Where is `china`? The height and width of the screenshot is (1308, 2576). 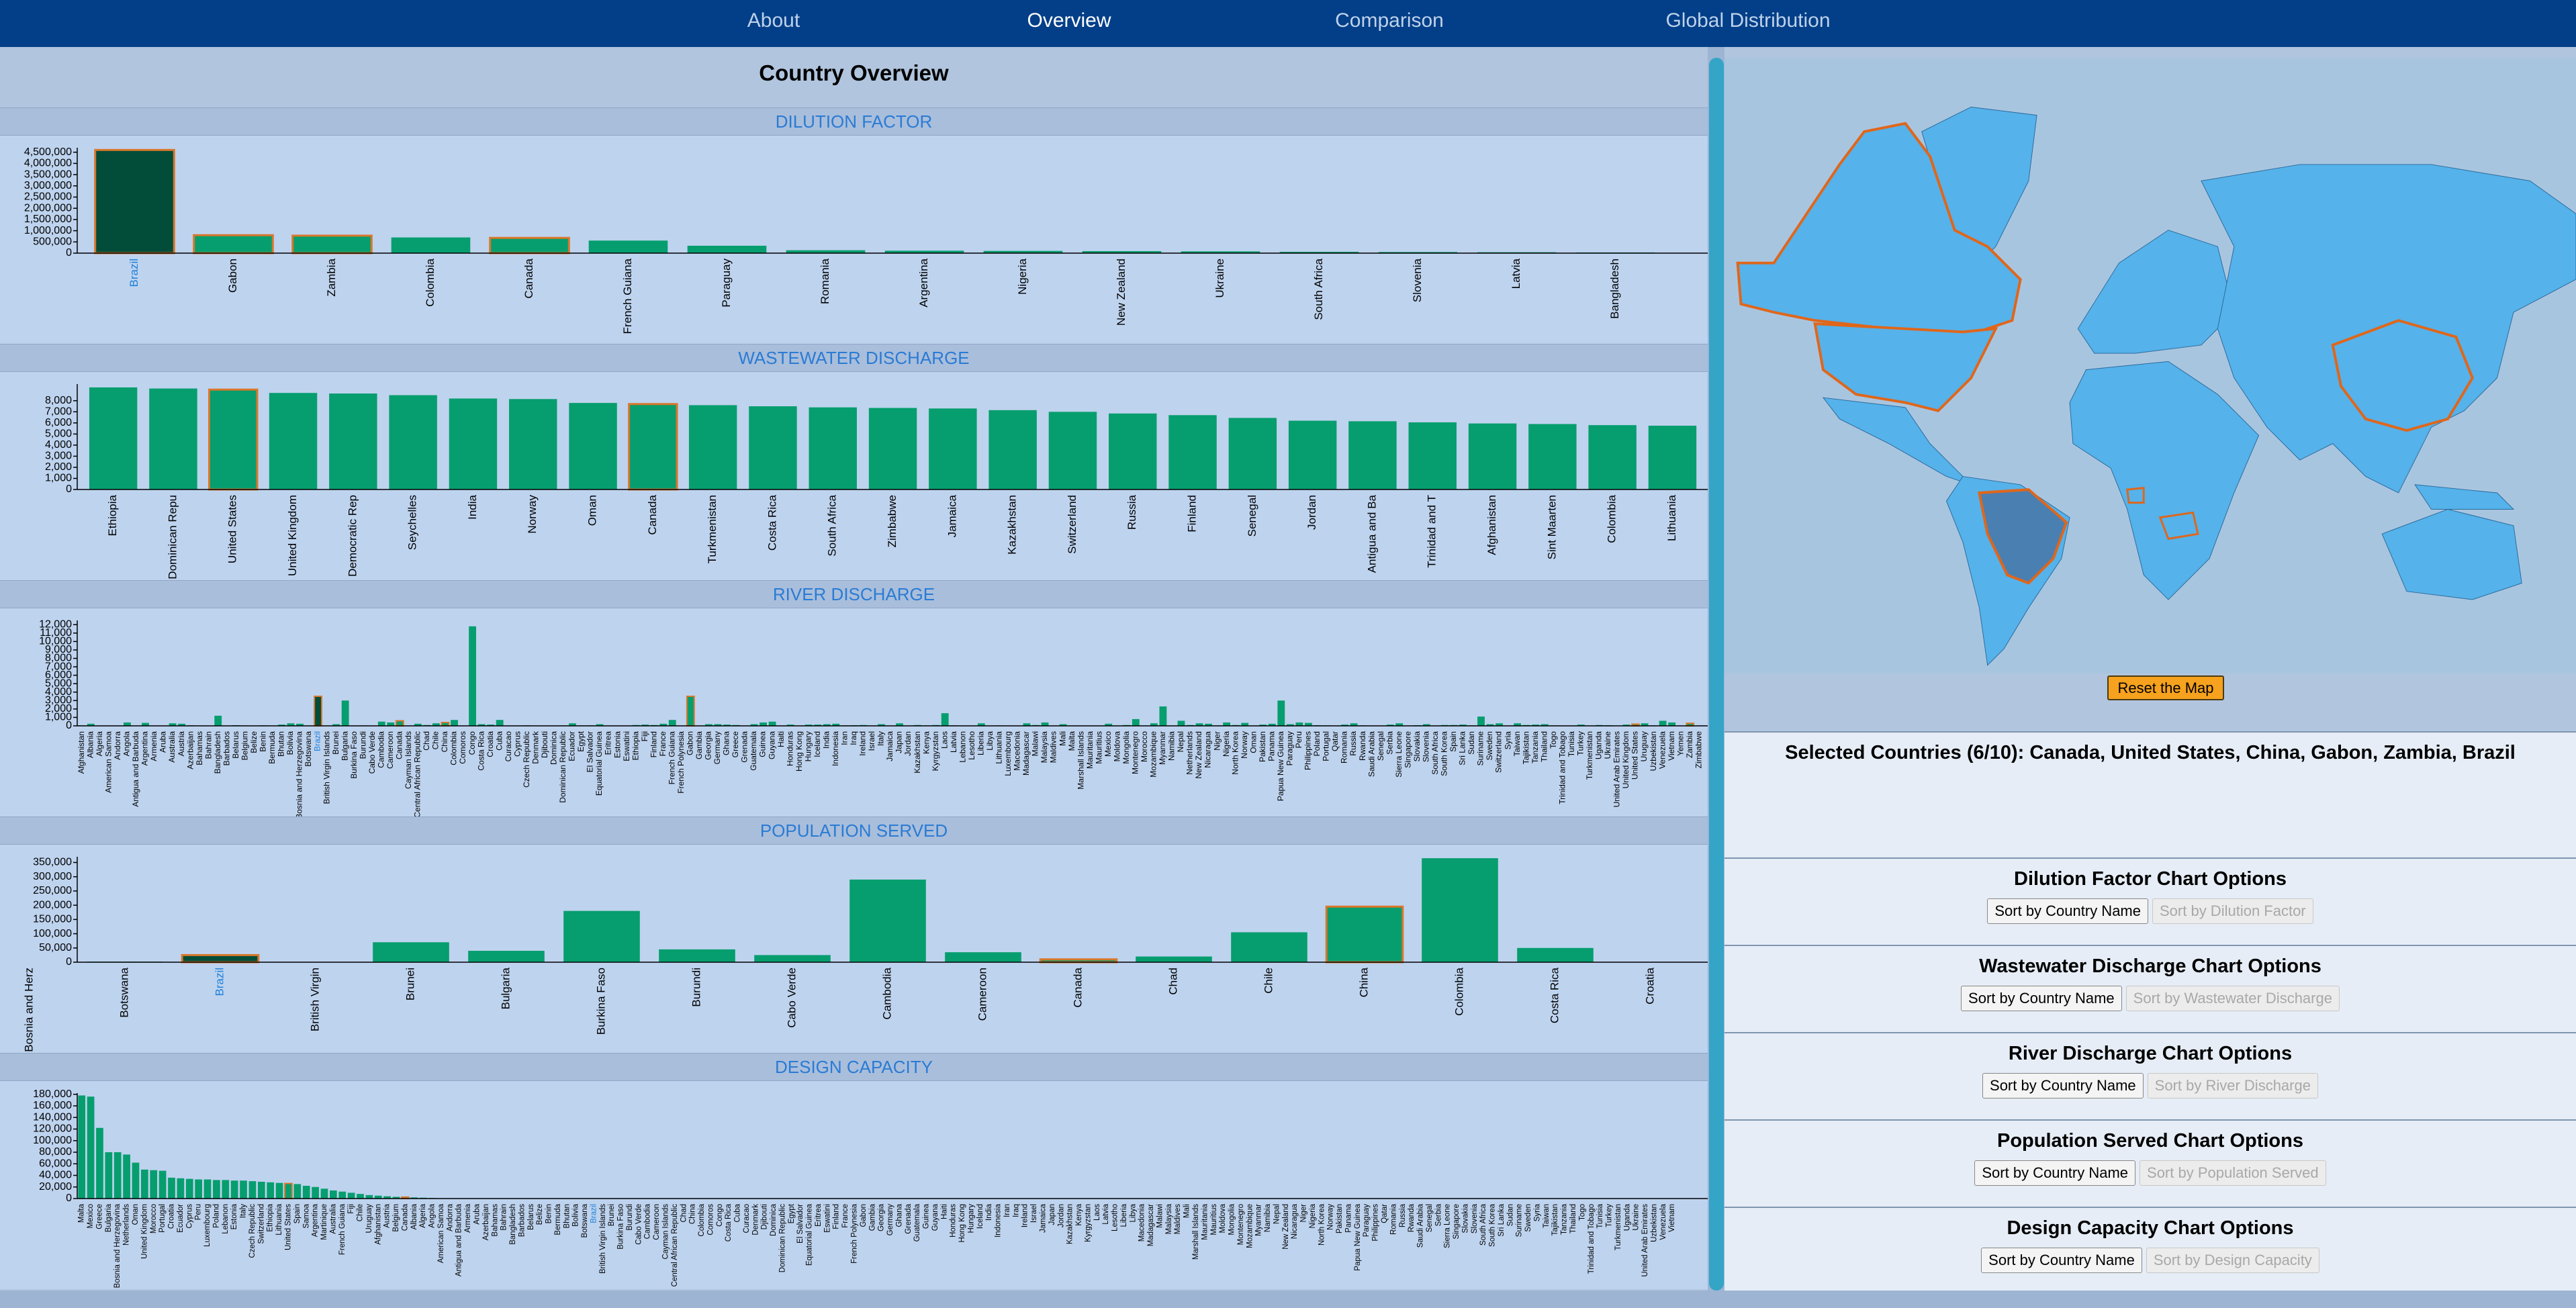
china is located at coordinates (2402, 376).